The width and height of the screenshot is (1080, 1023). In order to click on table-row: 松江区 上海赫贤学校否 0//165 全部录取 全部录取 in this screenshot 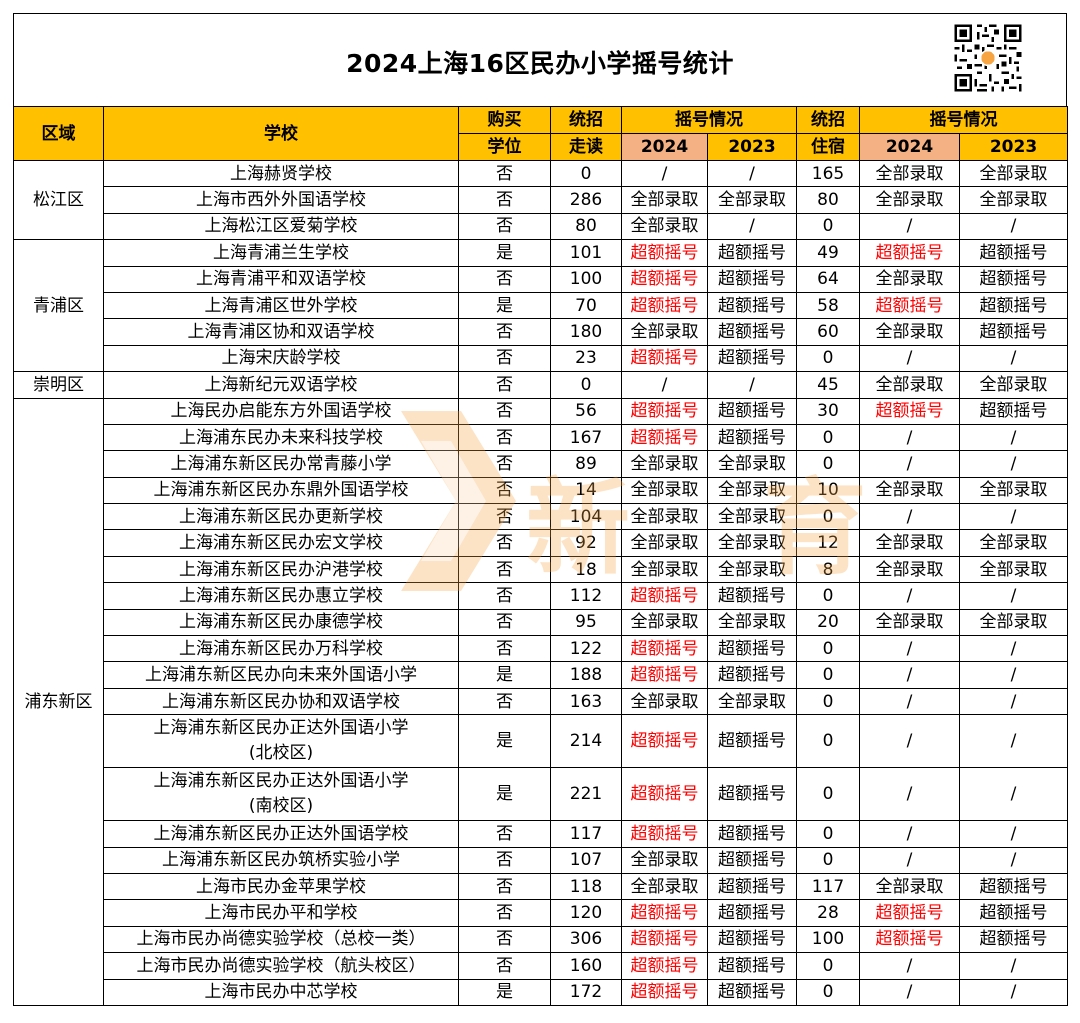, I will do `click(540, 200)`.